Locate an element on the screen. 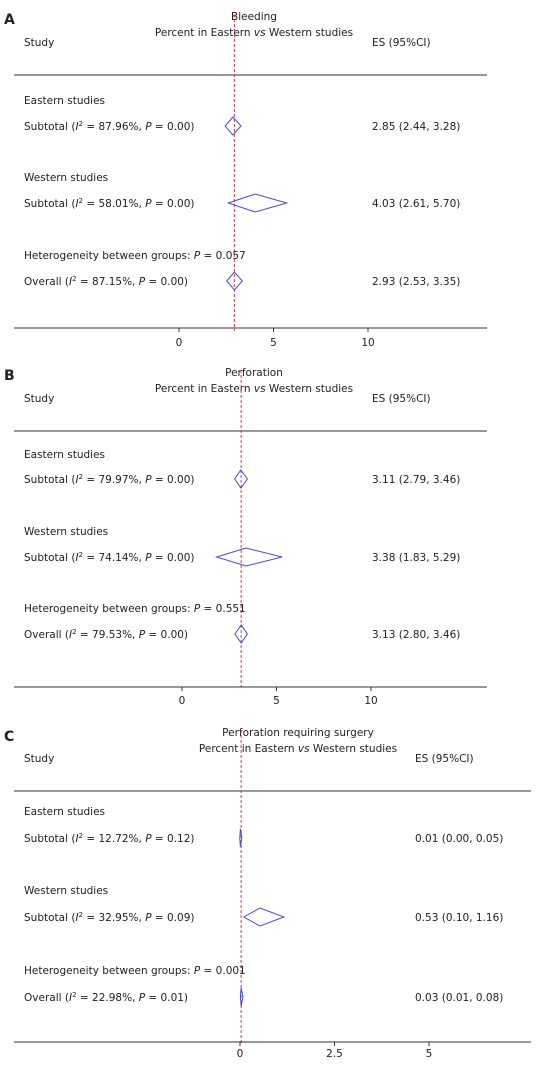 The height and width of the screenshot is (1072, 547). subtotal-label: Overall (I2 = 79.53%, P = 0.00) is located at coordinates (106, 634).